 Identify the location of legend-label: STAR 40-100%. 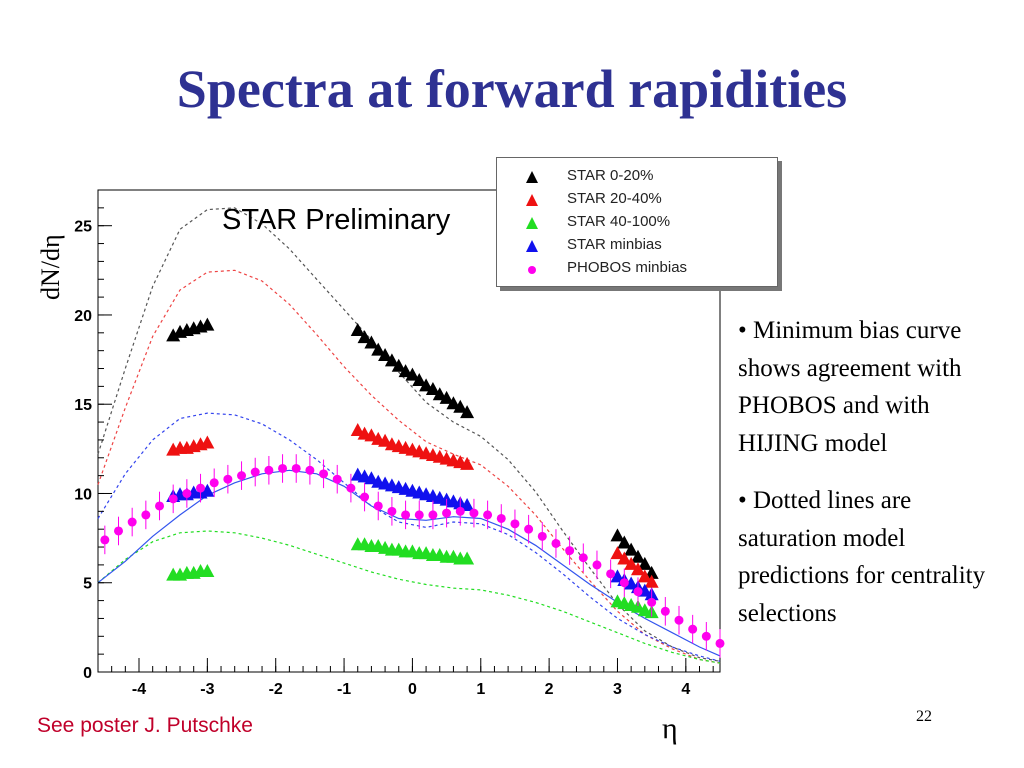
(619, 221).